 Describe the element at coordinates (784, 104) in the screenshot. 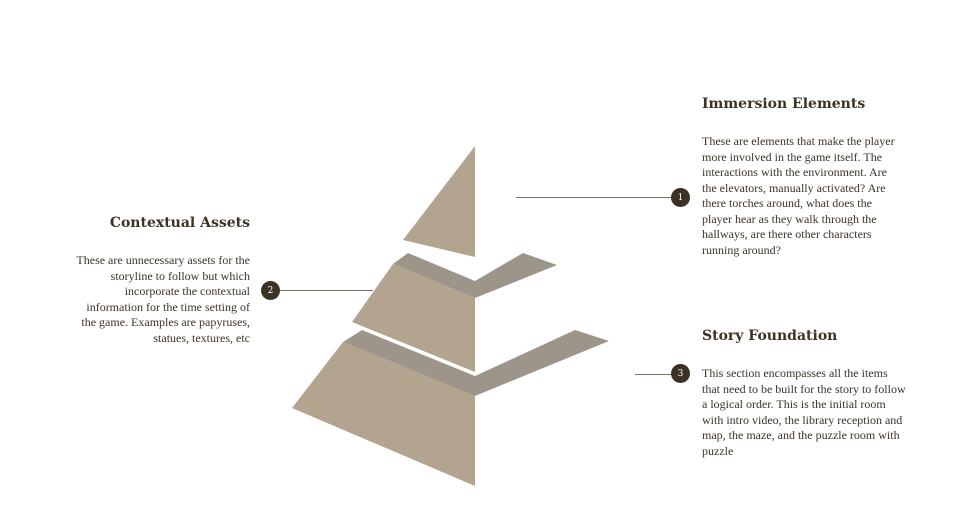

I see `section-title-immersion-elements: Immersion Elements` at that location.